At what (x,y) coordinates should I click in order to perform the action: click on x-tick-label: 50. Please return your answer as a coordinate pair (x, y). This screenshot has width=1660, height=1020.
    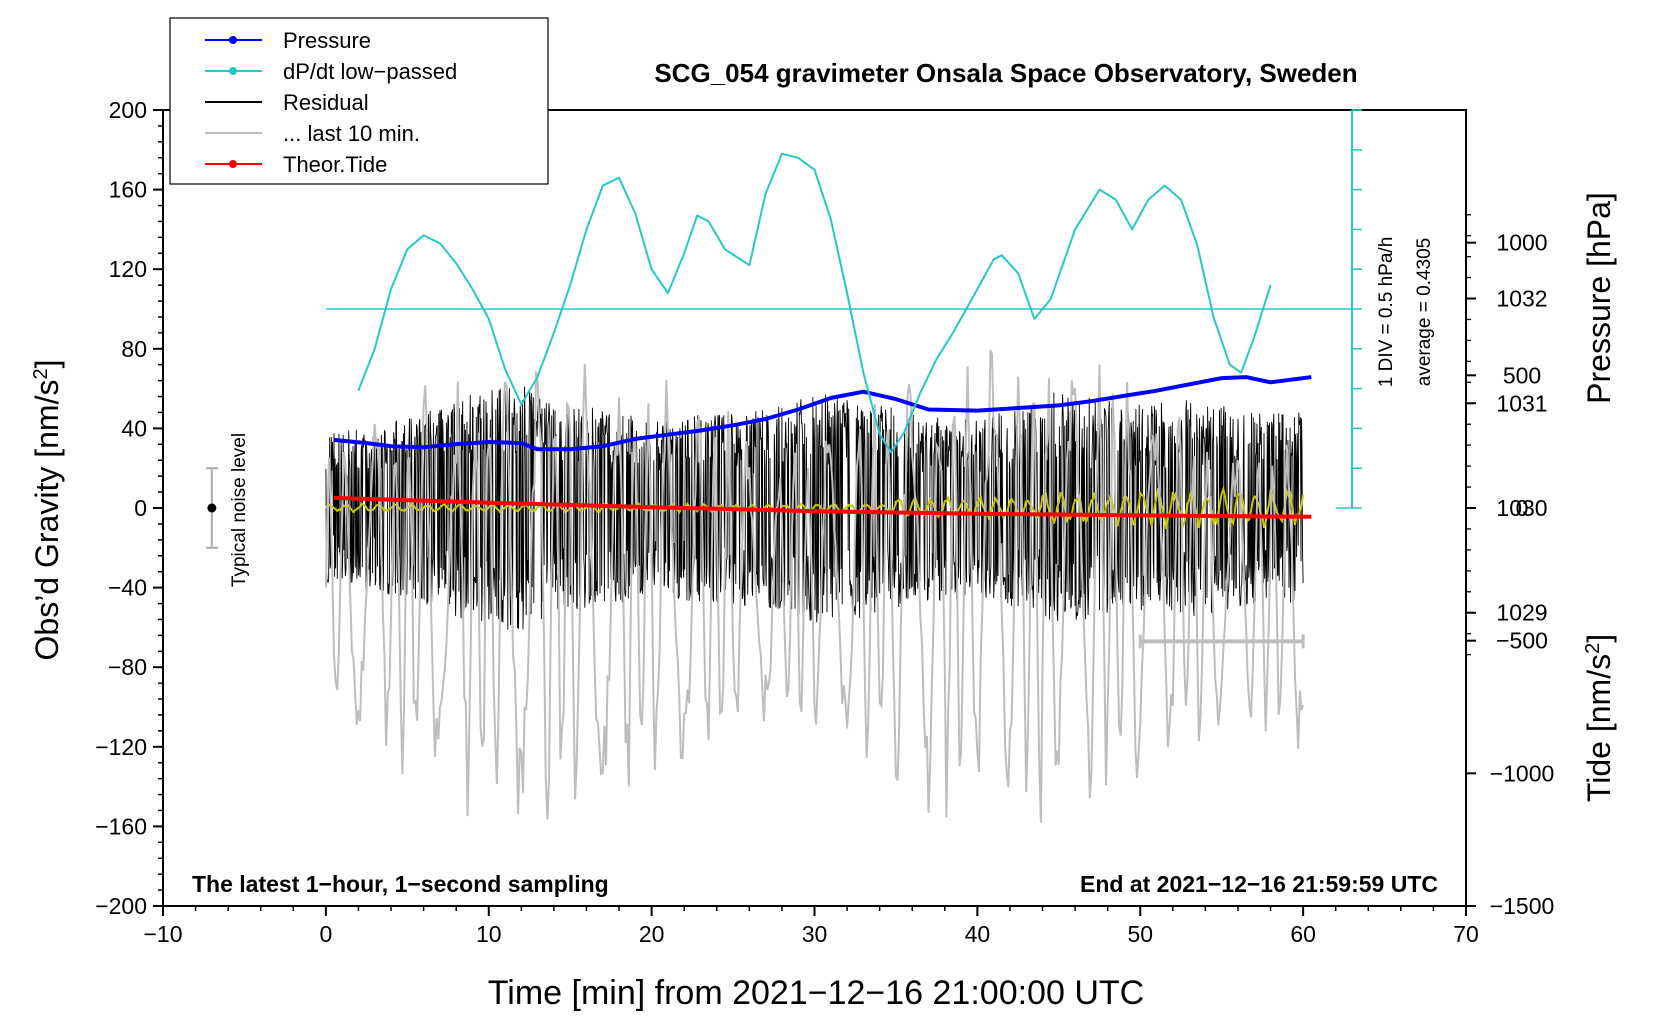
    Looking at the image, I should click on (1140, 934).